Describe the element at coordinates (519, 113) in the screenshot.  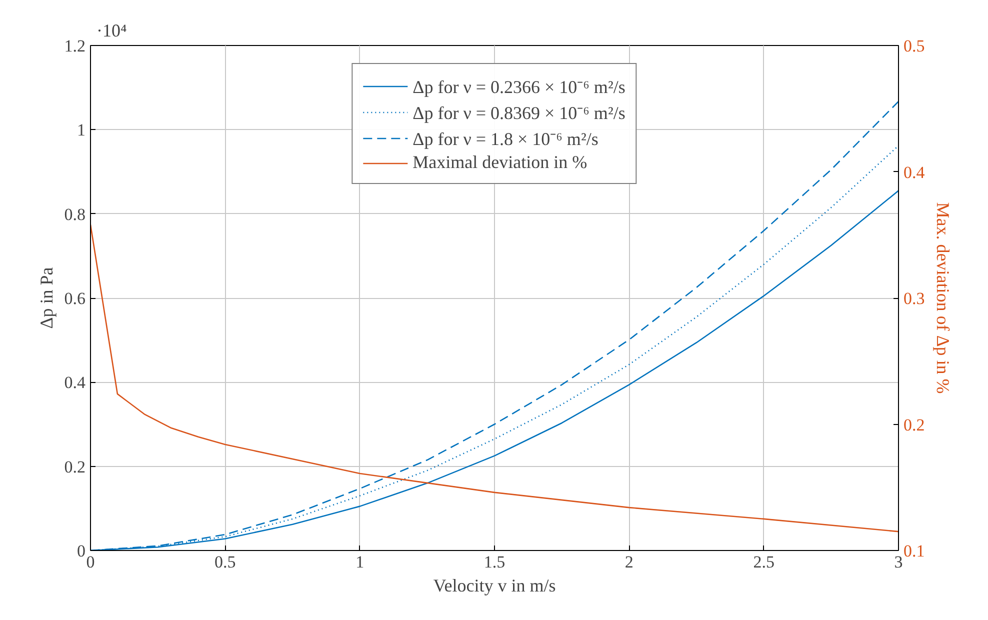
I see `legend-label: Δp for ν = 0.8369 × 10⁻⁶ m²/s` at that location.